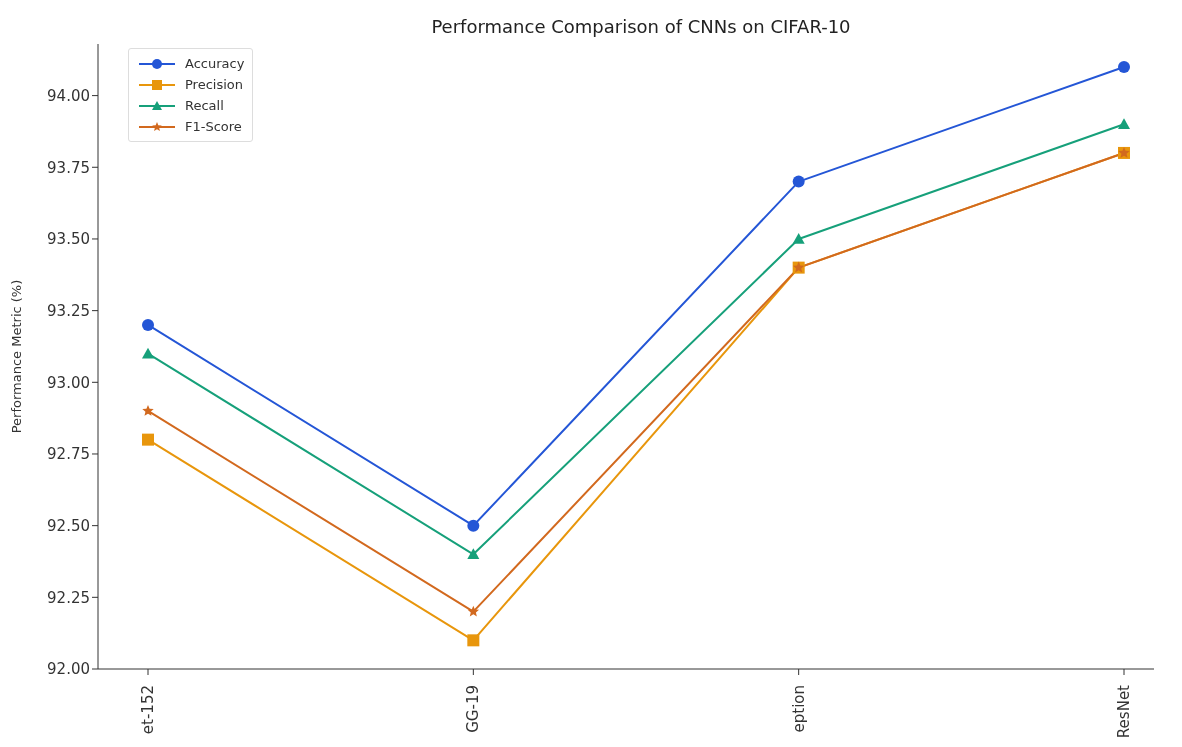 This screenshot has width=1182, height=747. I want to click on y-tick-label: 93.00, so click(68, 382).